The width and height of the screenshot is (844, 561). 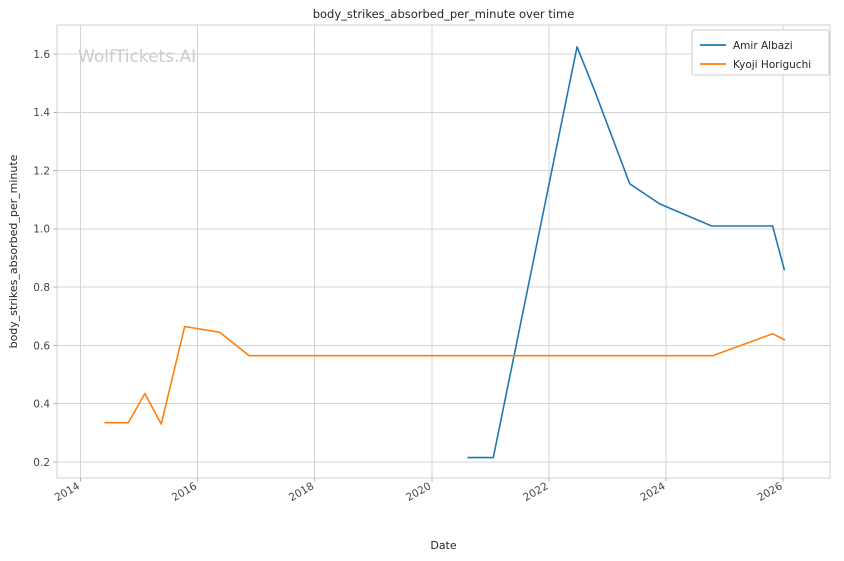 What do you see at coordinates (137, 57) in the screenshot?
I see `watermark-label: WolfTickets.AI` at bounding box center [137, 57].